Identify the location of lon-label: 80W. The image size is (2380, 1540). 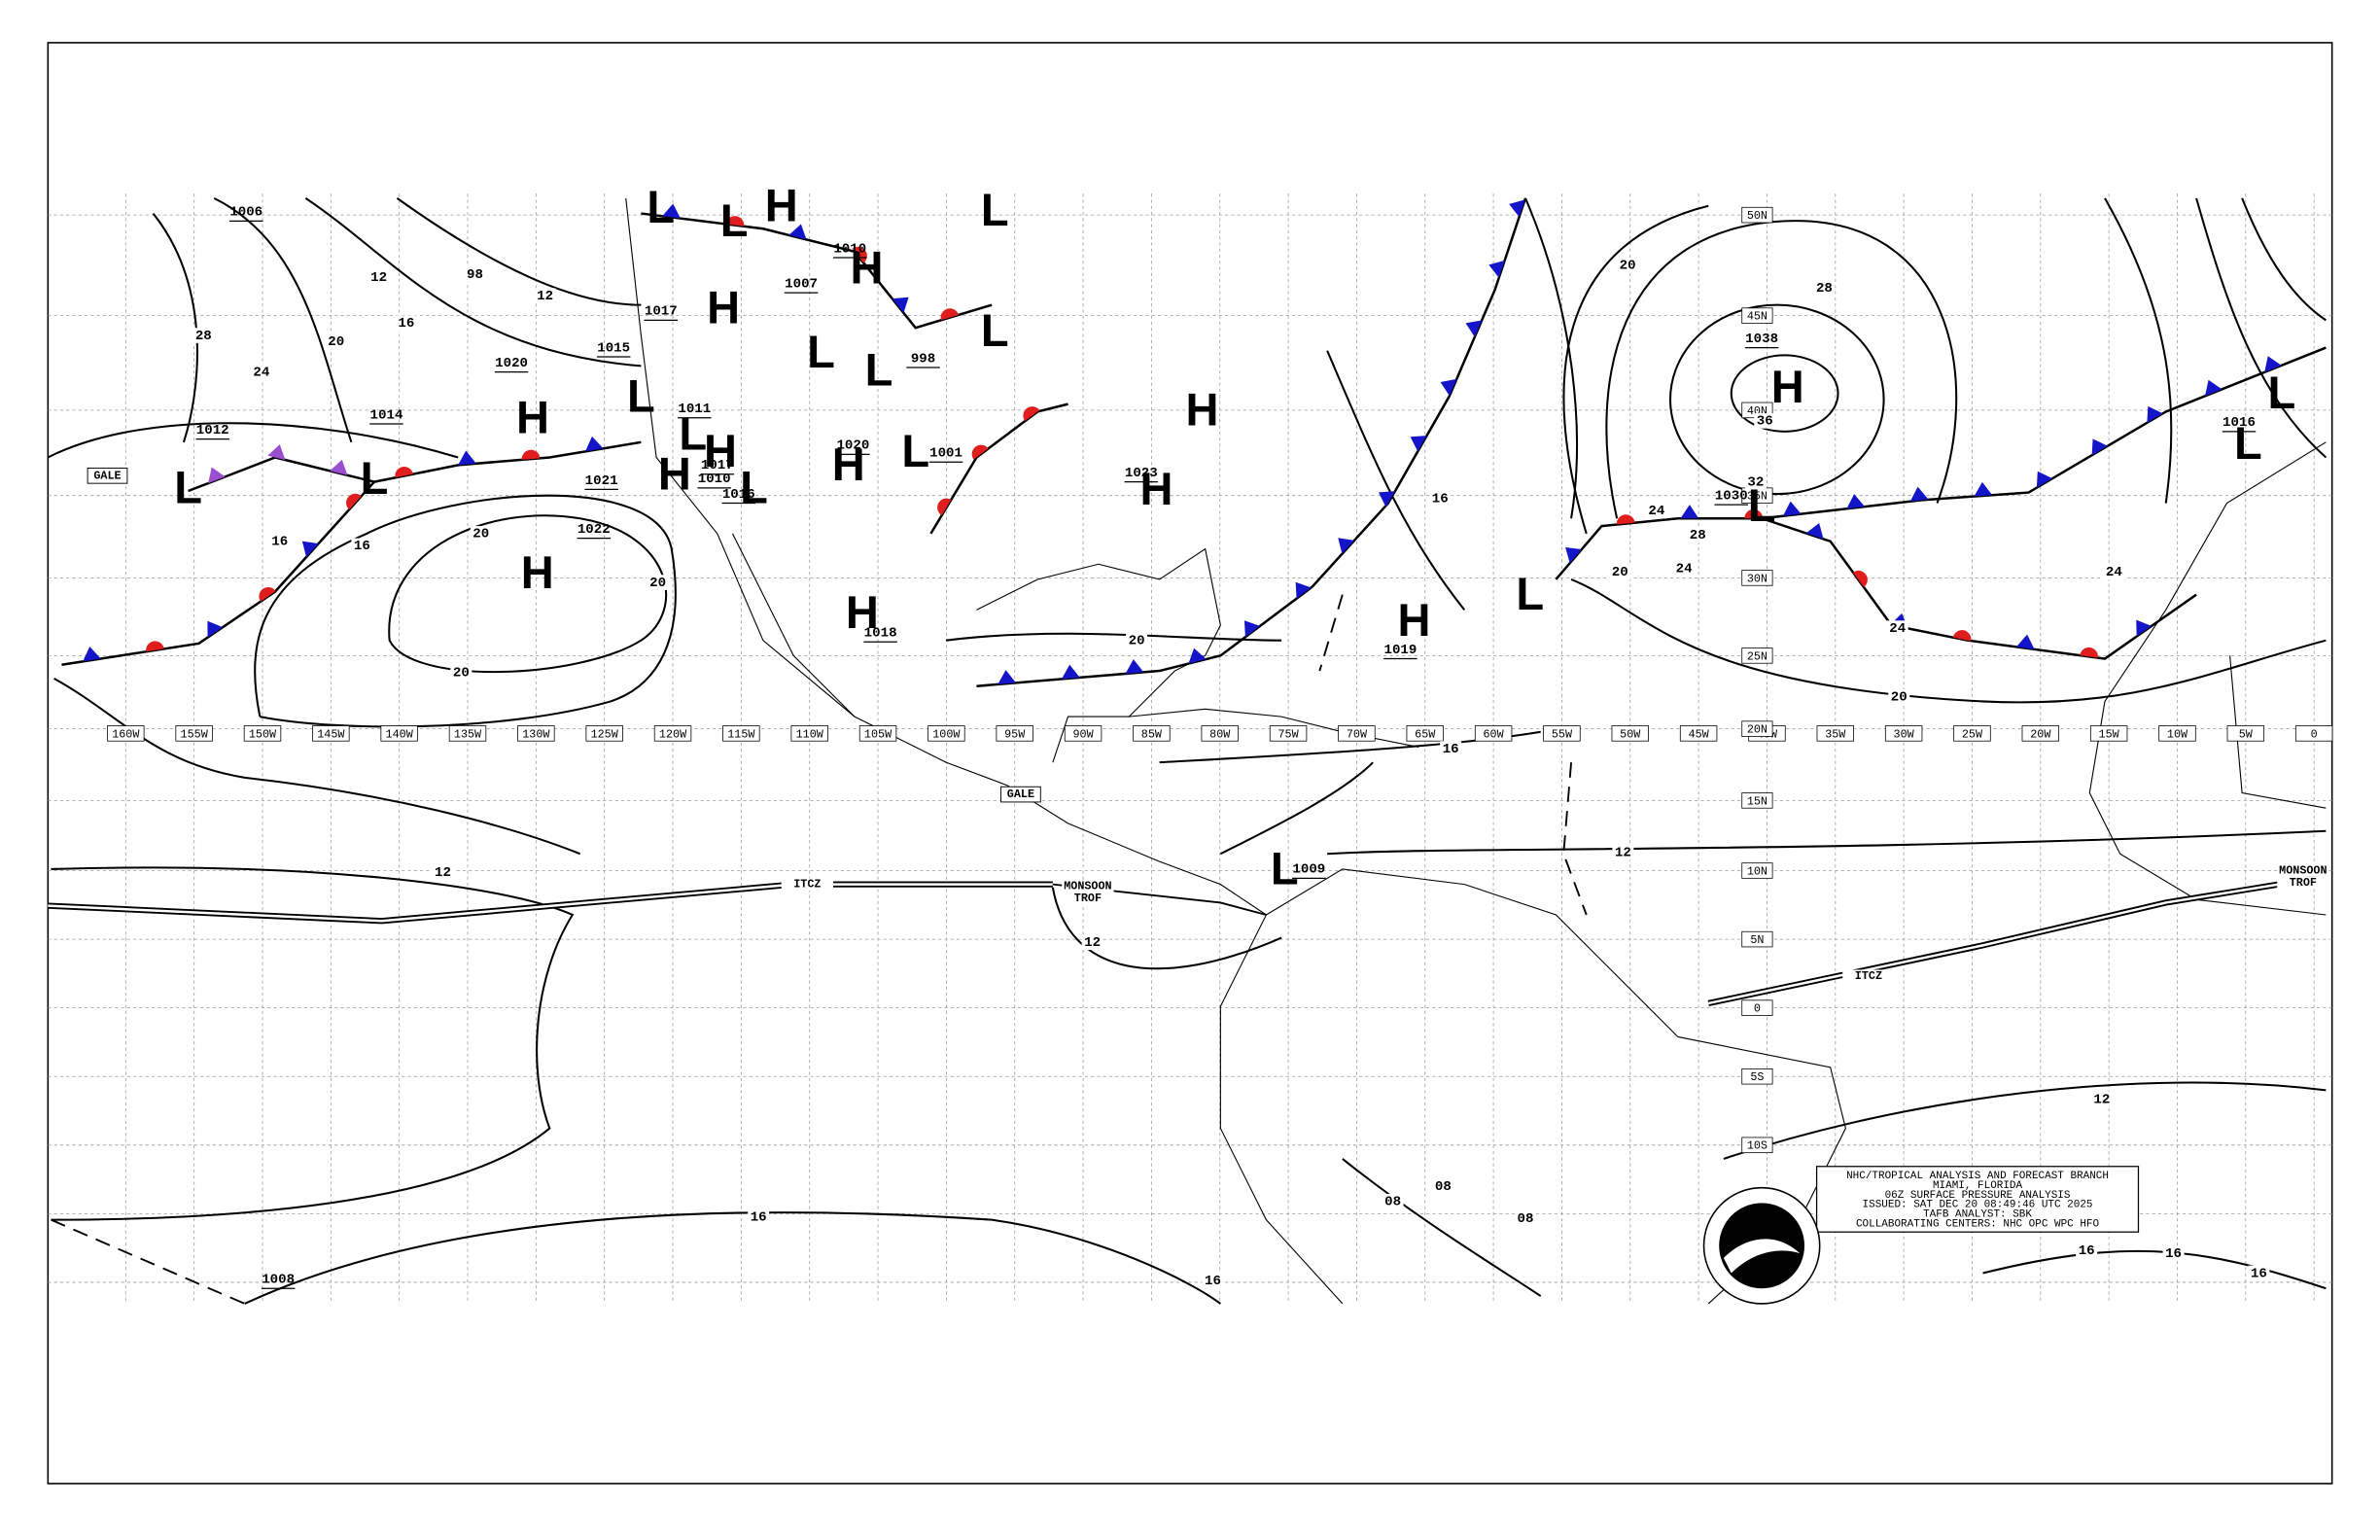
(1220, 734).